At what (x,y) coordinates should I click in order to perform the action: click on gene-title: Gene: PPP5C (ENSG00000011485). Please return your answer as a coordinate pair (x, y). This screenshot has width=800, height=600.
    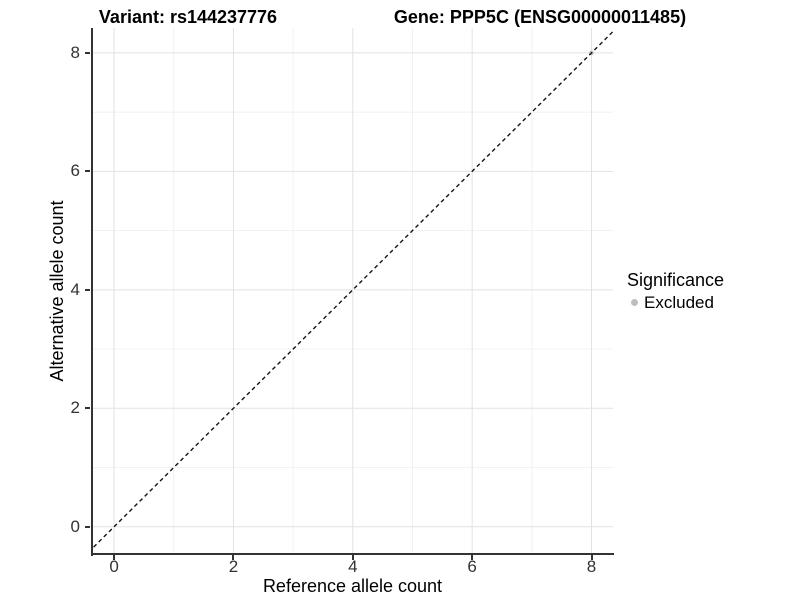
    Looking at the image, I should click on (540, 17).